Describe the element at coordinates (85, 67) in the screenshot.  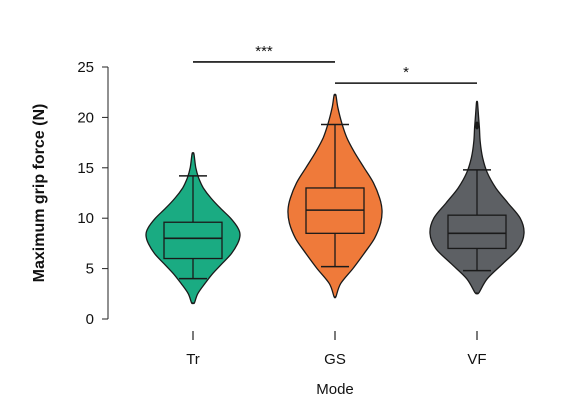
I see `y-tick-label: 25` at that location.